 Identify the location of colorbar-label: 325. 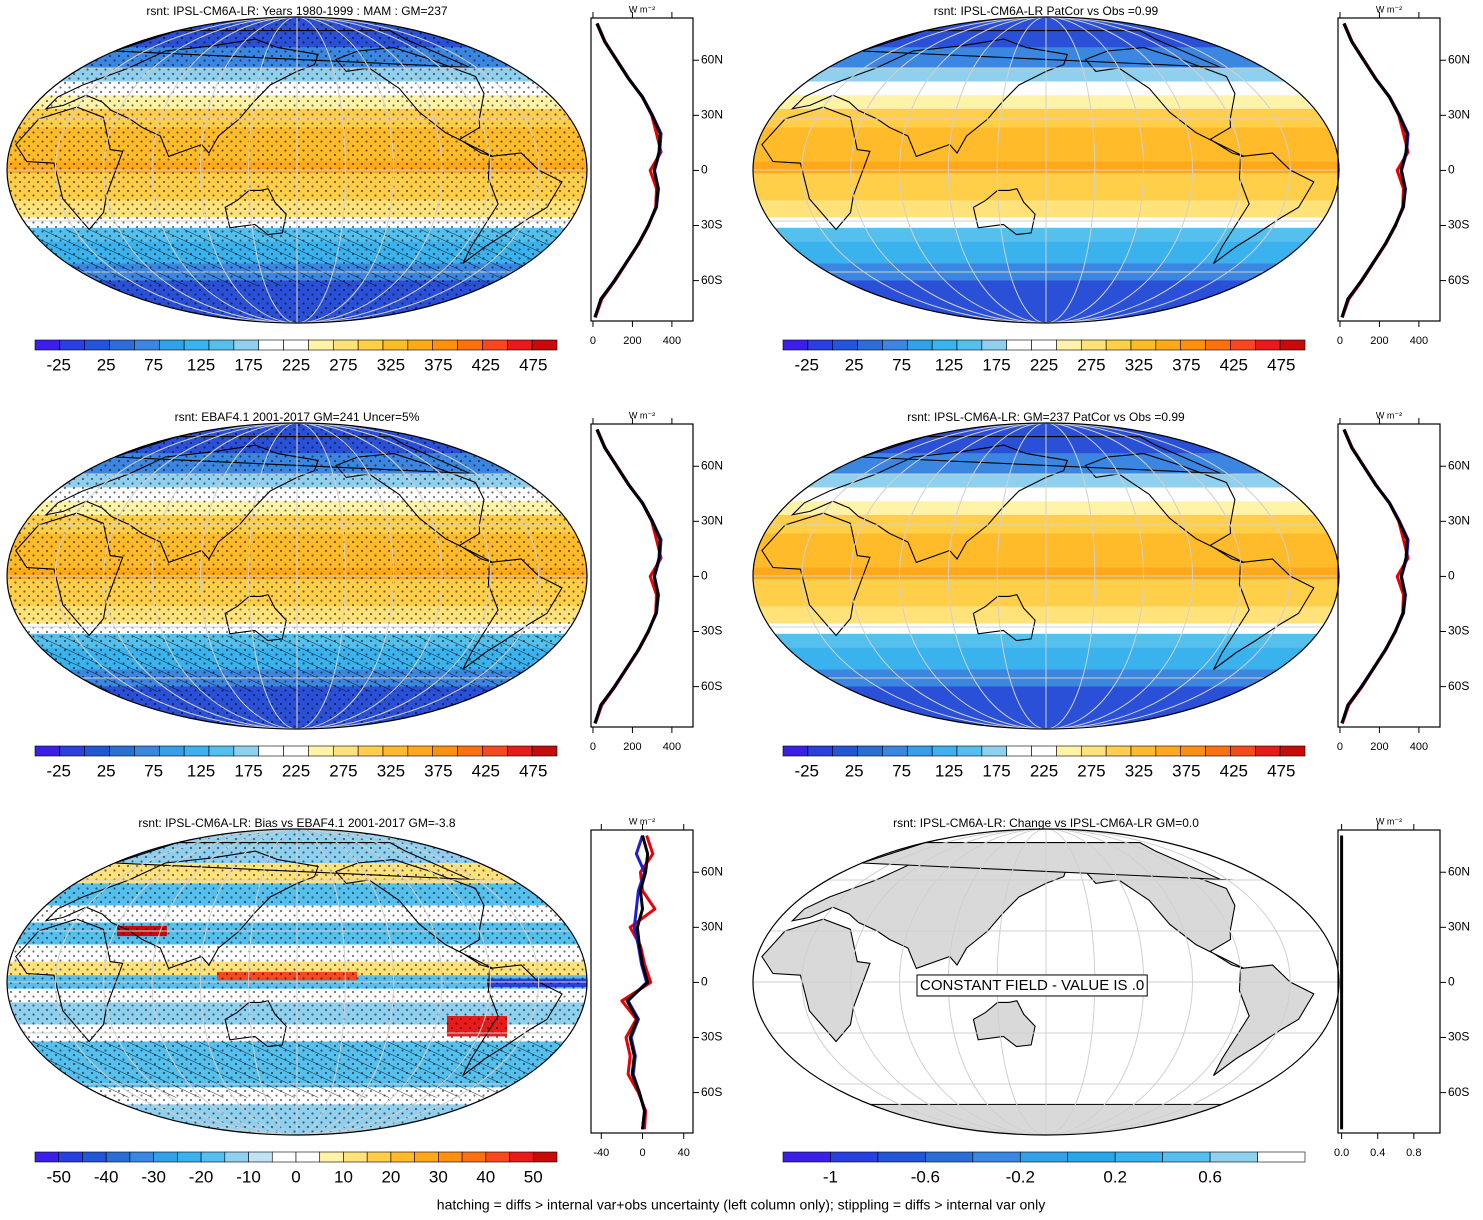
(391, 770).